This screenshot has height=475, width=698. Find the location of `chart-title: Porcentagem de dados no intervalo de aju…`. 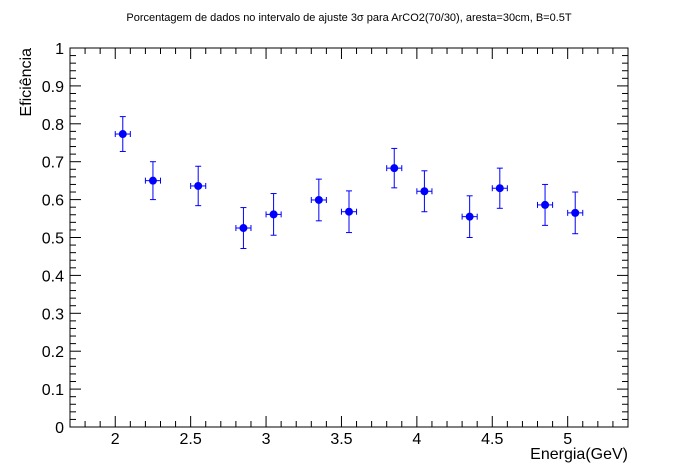

chart-title: Porcentagem de dados no intervalo de aju… is located at coordinates (348, 18).